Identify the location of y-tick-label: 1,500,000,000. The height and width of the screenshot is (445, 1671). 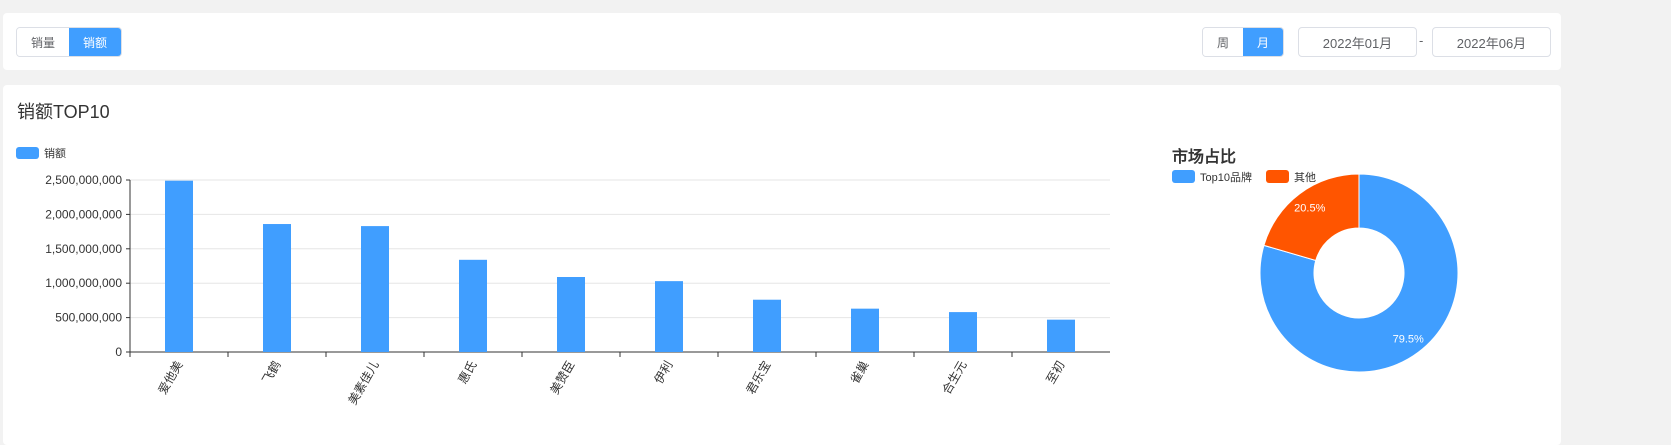
(83, 249).